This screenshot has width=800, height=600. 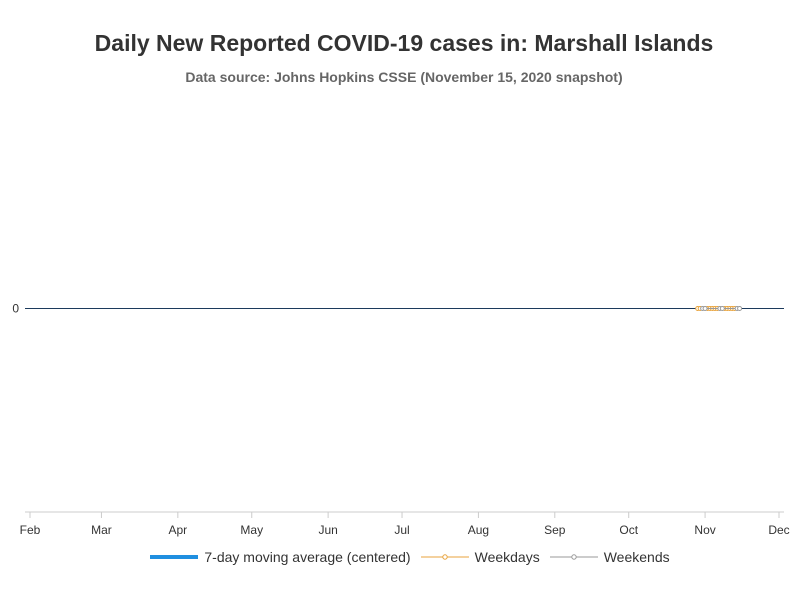 I want to click on legend-item-weekends: Weekends, so click(x=609, y=557).